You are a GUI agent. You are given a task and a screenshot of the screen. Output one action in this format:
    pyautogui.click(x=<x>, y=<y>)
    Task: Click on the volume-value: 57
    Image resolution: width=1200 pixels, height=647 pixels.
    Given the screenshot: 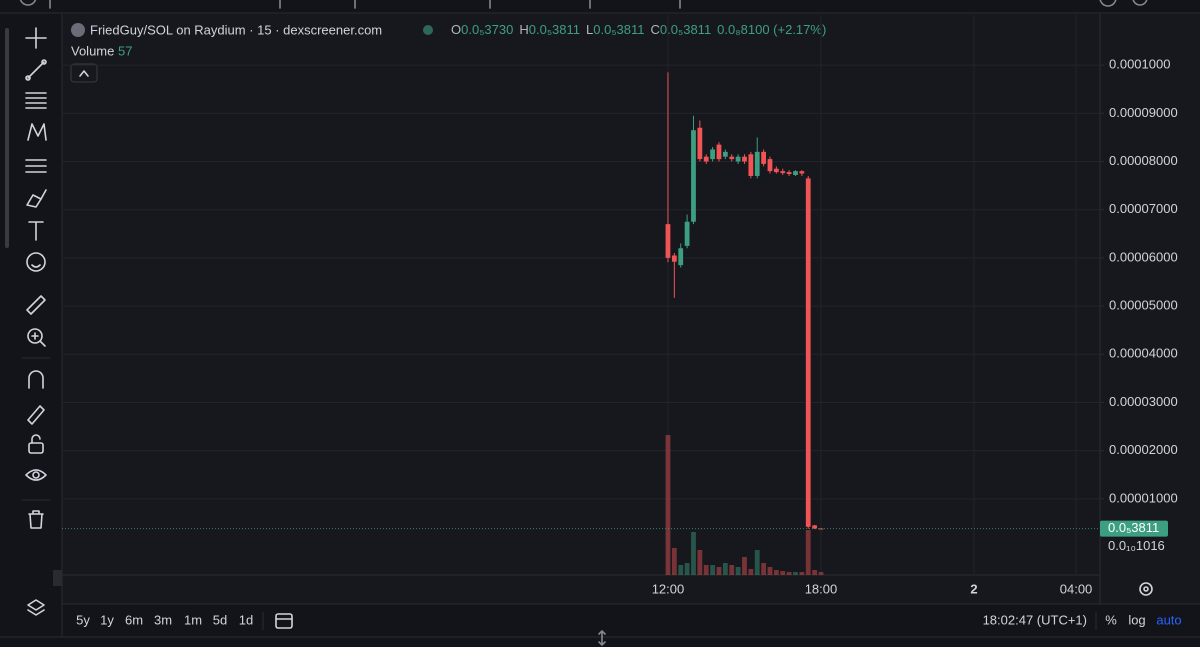 What is the action you would take?
    pyautogui.click(x=125, y=50)
    